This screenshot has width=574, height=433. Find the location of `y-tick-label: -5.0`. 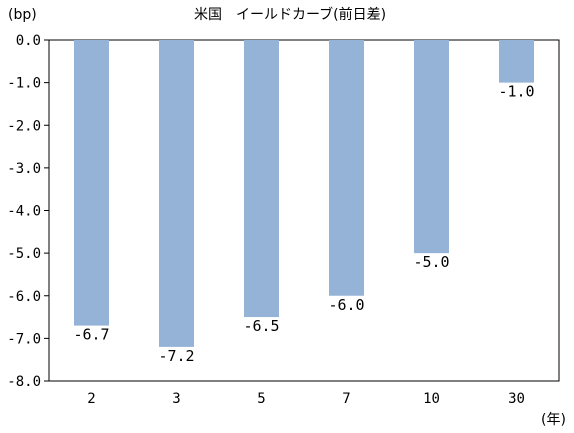

y-tick-label: -5.0 is located at coordinates (24, 254).